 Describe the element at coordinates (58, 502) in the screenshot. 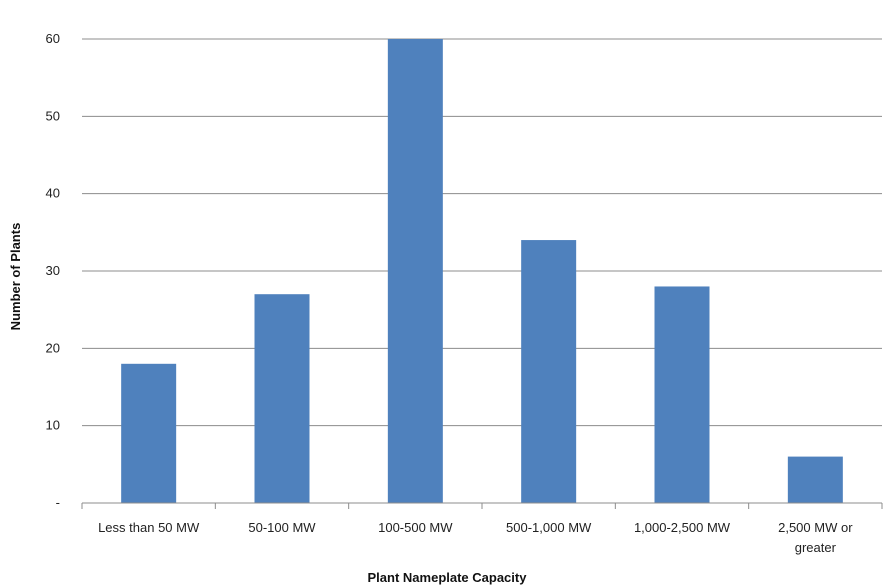

I see `y-tick-label: -` at that location.